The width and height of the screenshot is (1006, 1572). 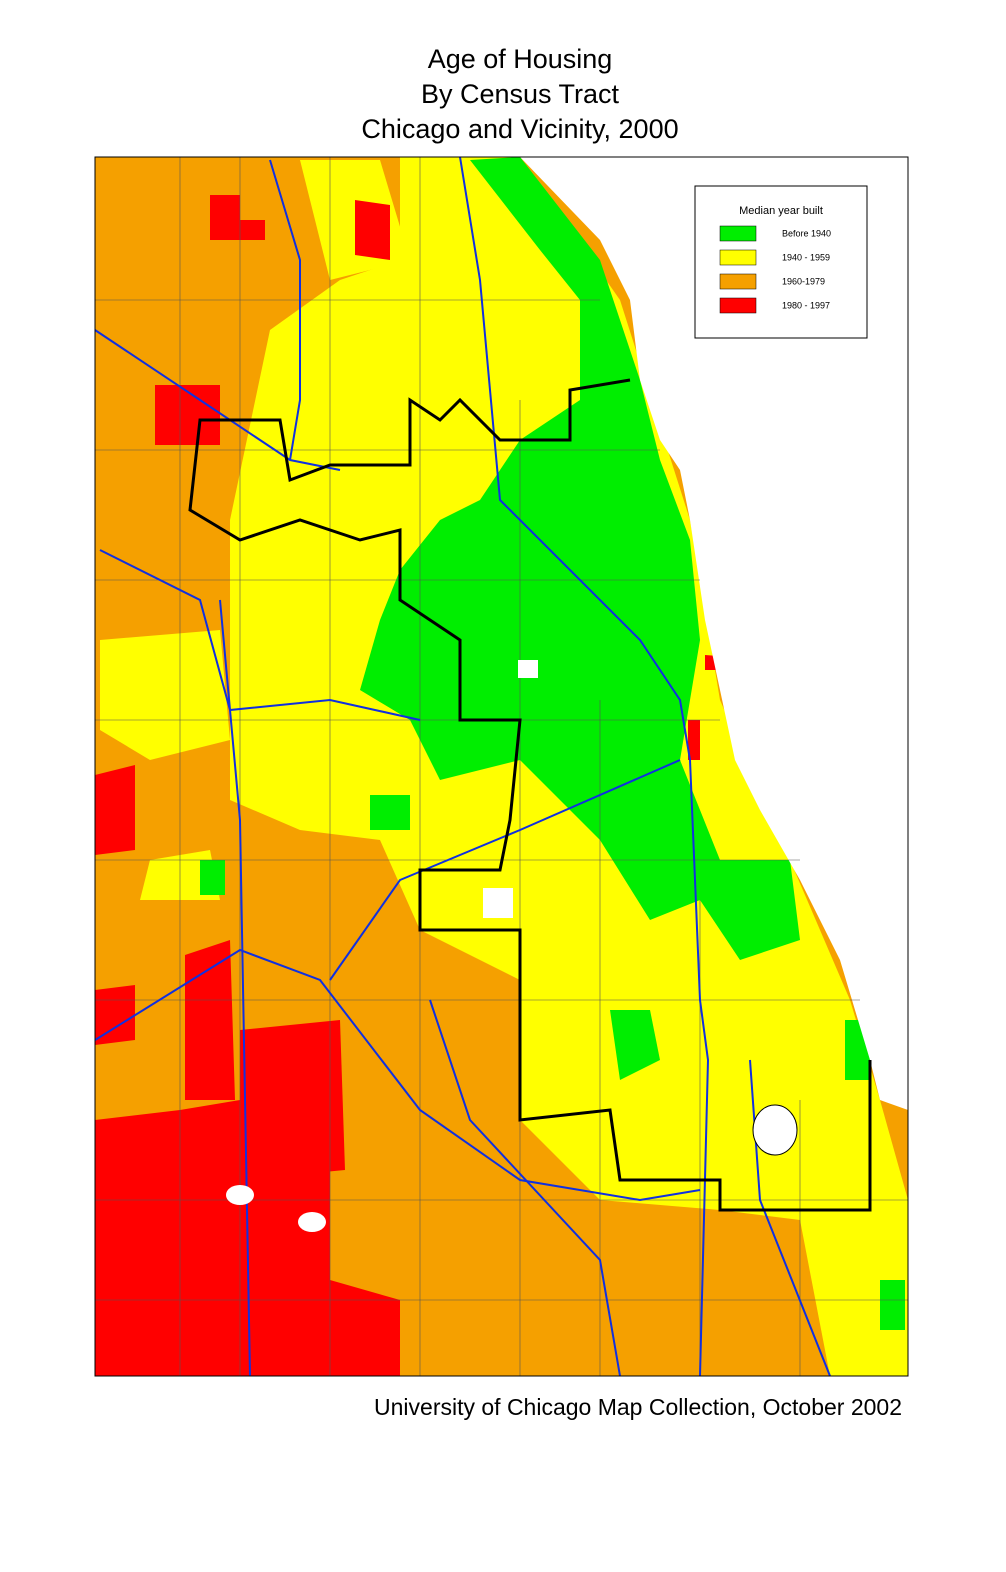 I want to click on title-line: Chicago and Vicinity, 2000, so click(x=519, y=129).